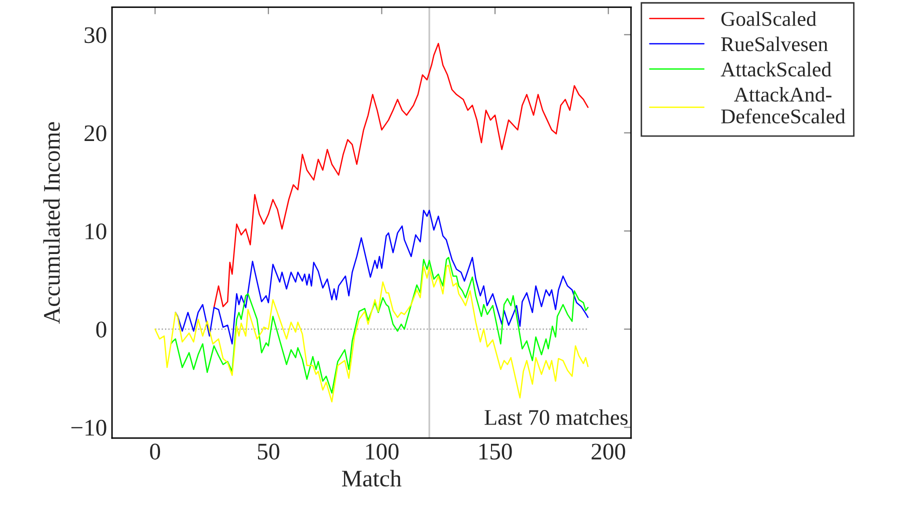  I want to click on line-series, so click(381, 277).